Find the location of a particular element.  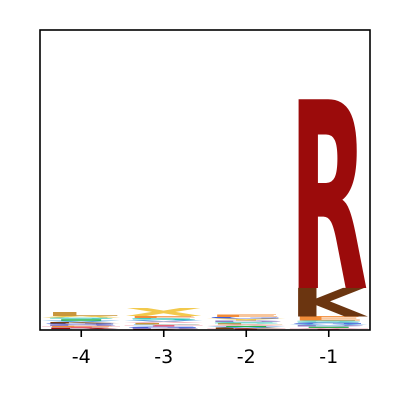

x-tick-label: -2 is located at coordinates (246, 357).